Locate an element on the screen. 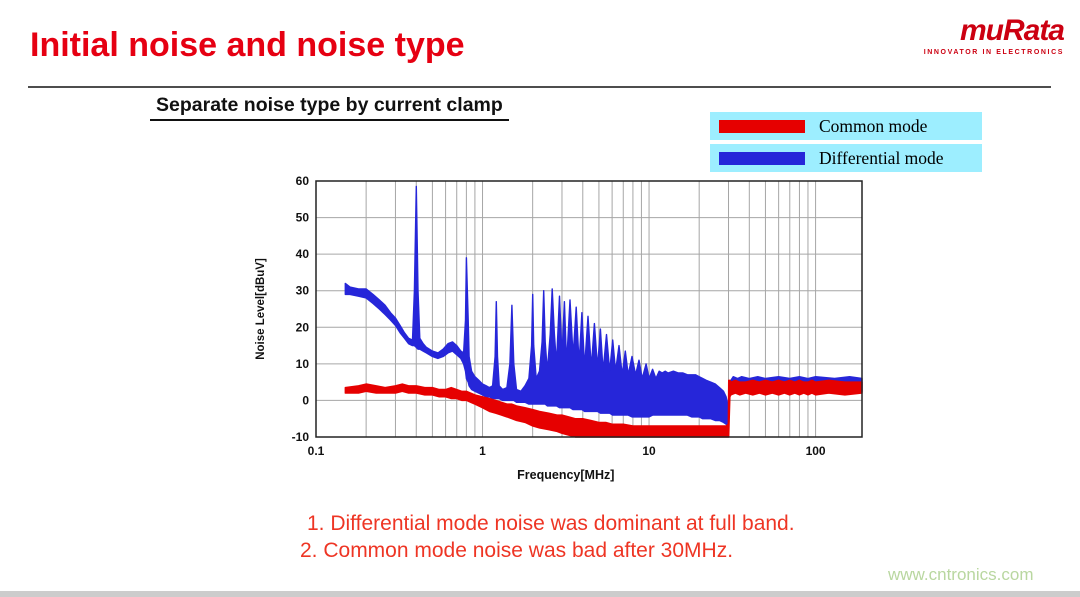 Image resolution: width=1080 pixels, height=597 pixels. legend-item-common-mode: Common mode is located at coordinates (846, 126).